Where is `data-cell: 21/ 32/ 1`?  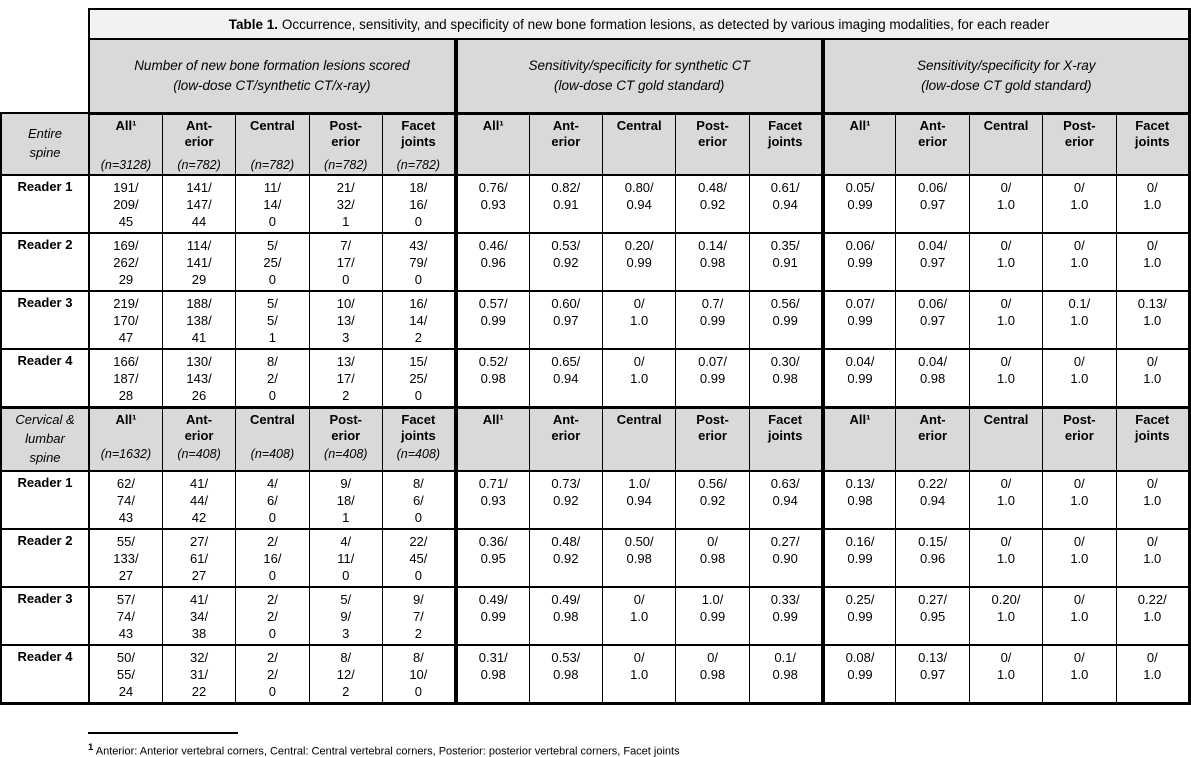
data-cell: 21/ 32/ 1 is located at coordinates (345, 204).